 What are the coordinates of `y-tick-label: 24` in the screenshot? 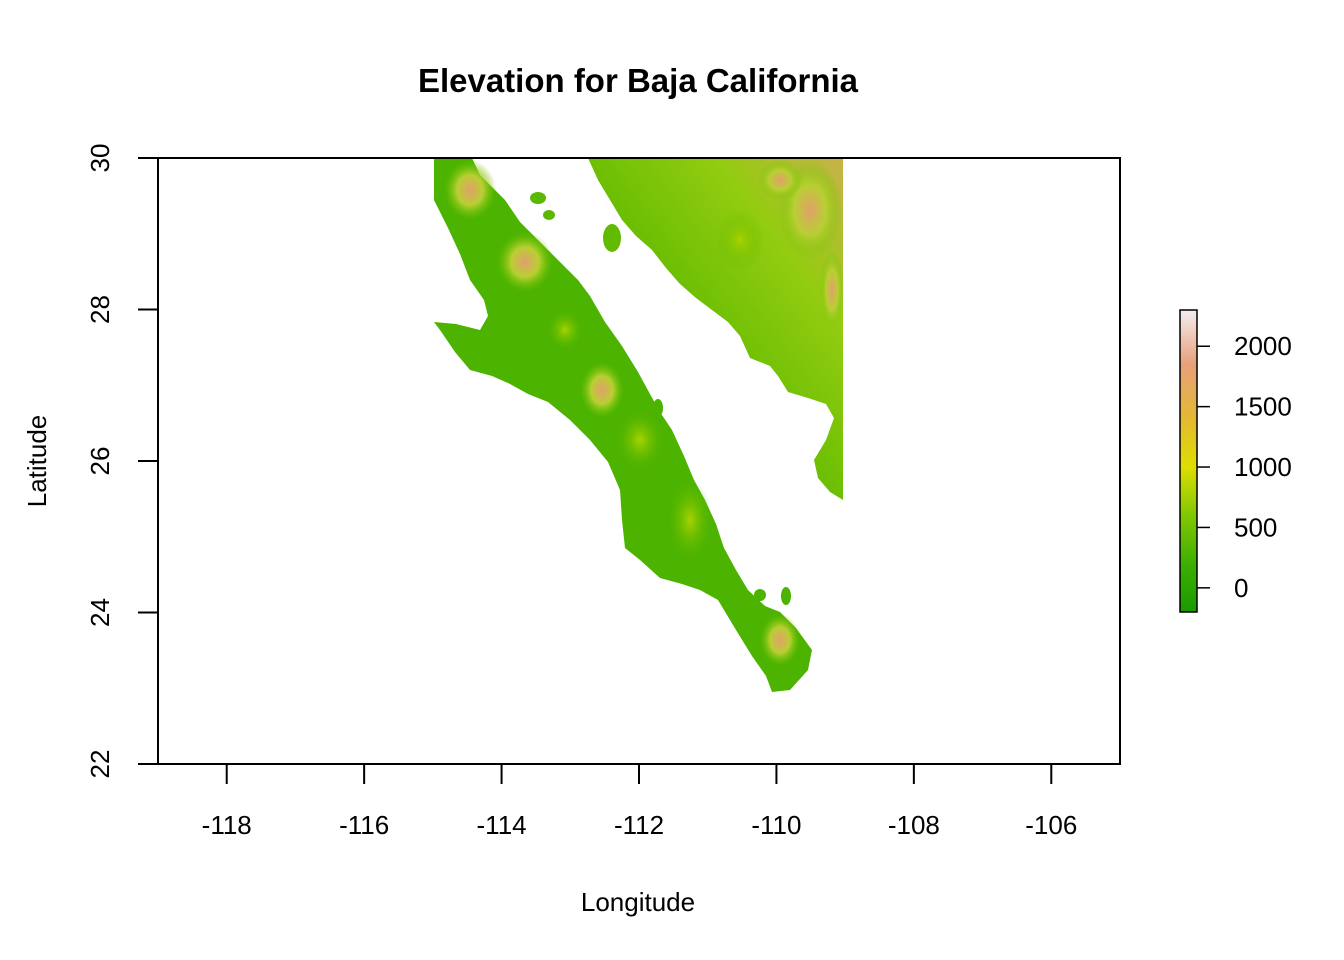 It's located at (100, 612).